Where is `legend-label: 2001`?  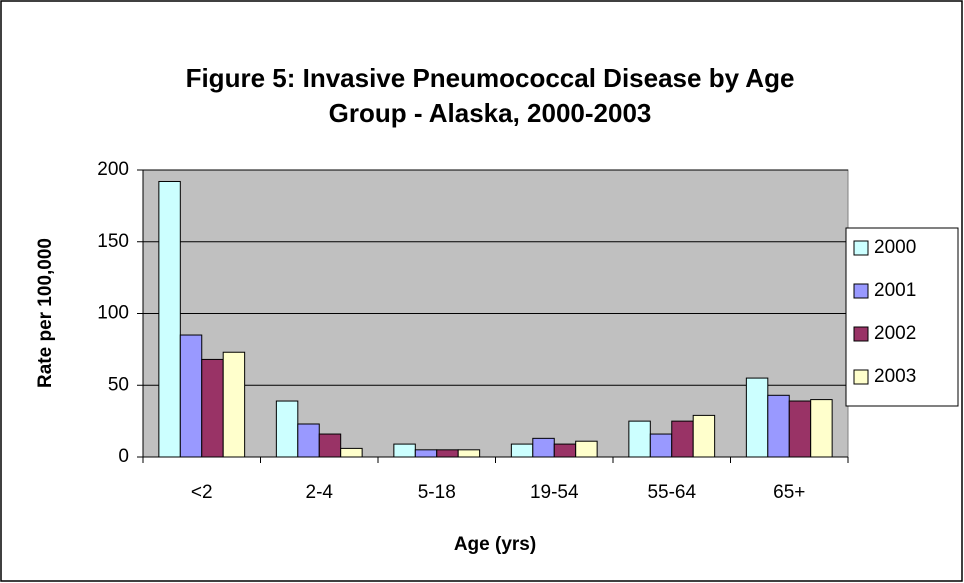 legend-label: 2001 is located at coordinates (895, 290).